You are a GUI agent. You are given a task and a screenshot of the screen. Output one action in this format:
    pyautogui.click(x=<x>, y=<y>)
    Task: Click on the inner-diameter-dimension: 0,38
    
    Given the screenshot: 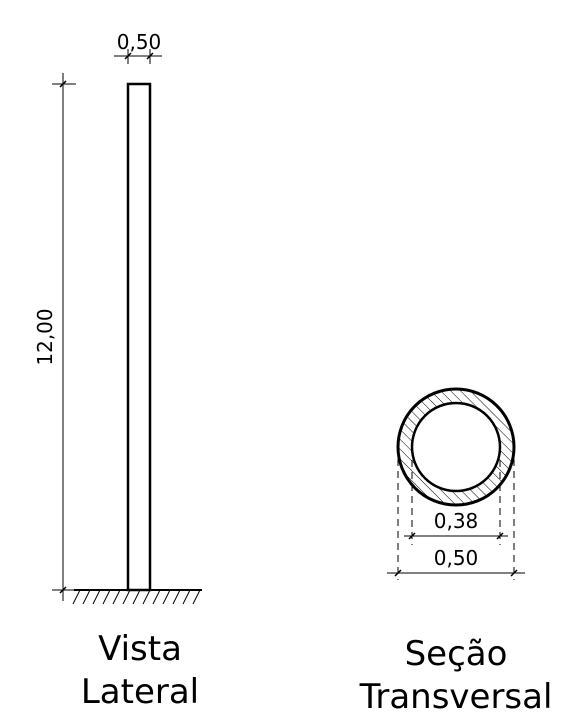 What is the action you would take?
    pyautogui.click(x=456, y=524)
    